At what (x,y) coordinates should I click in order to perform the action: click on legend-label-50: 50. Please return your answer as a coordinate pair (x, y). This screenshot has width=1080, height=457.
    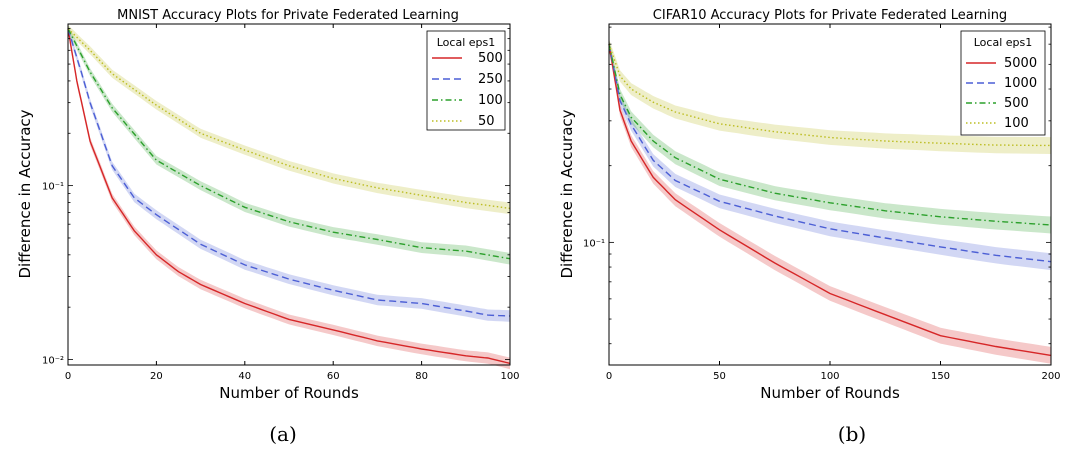
    Looking at the image, I should click on (486, 121).